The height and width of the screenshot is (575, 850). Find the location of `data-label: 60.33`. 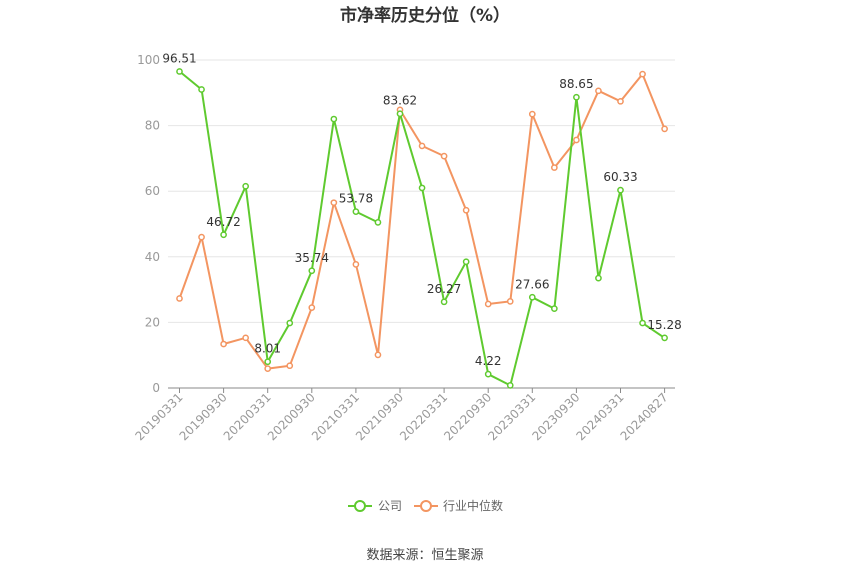

data-label: 60.33 is located at coordinates (620, 177).